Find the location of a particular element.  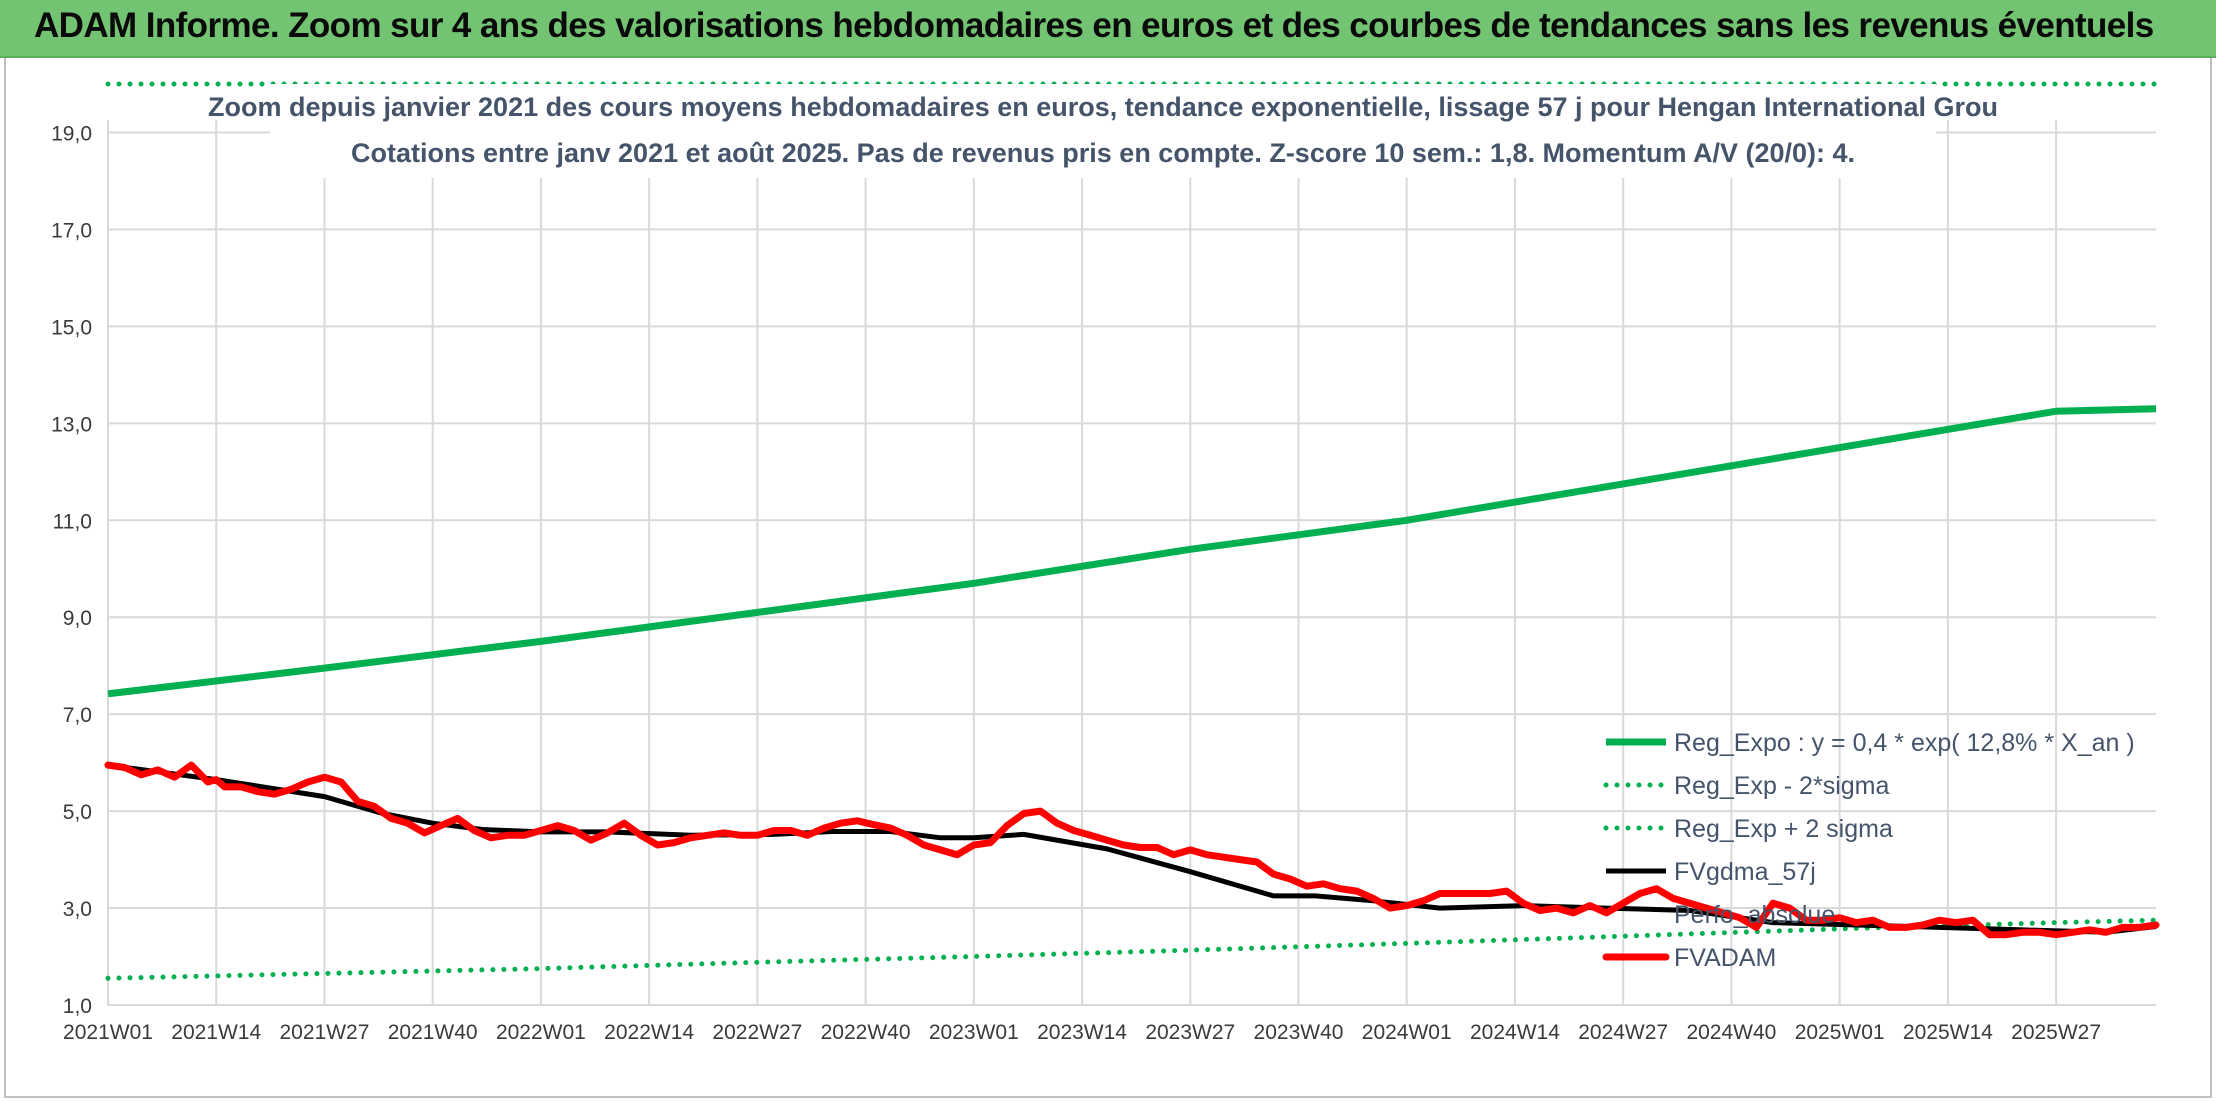

y-tick-label: 5,0 is located at coordinates (77, 812).